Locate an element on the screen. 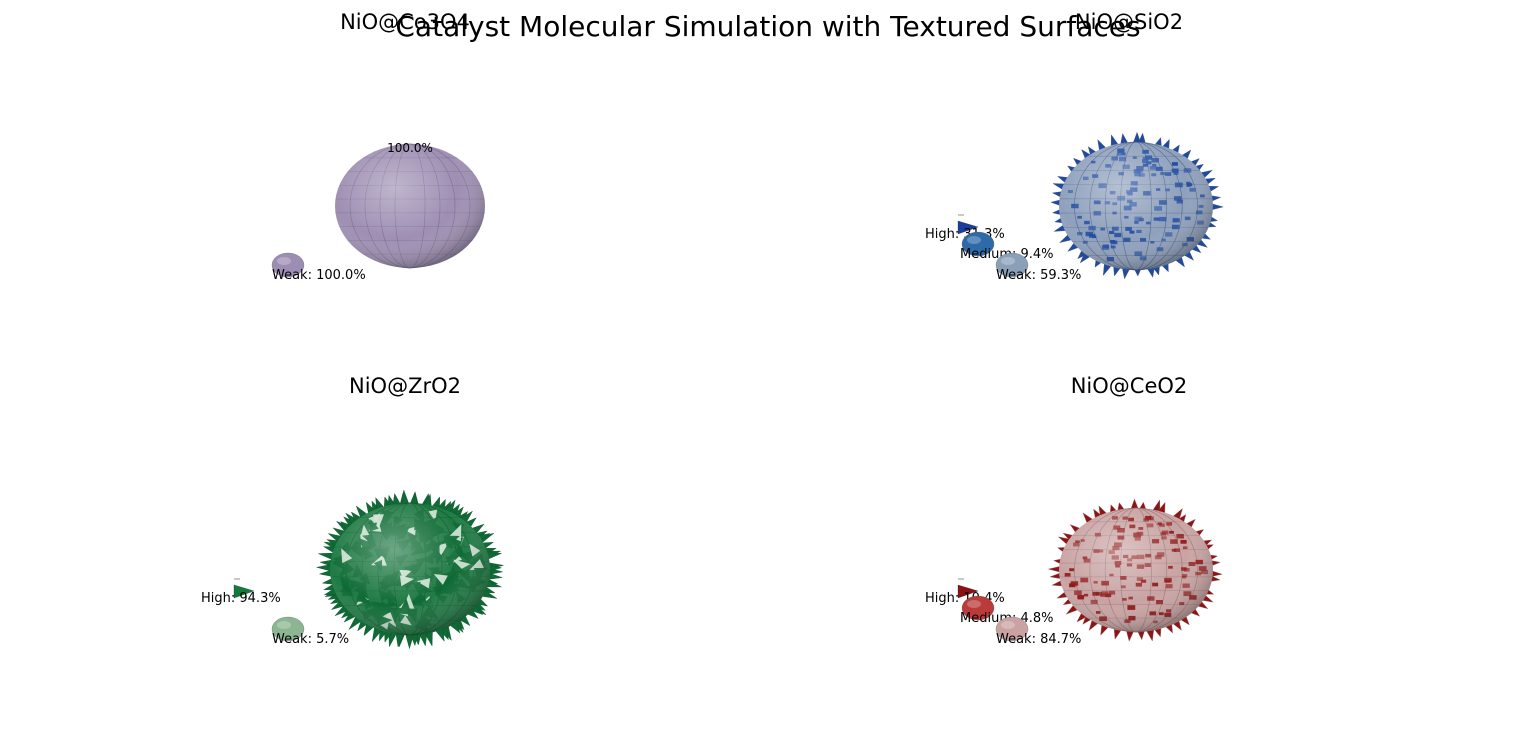 The height and width of the screenshot is (754, 1536). site-label-weak: Weak: 59.3% is located at coordinates (1038, 275).